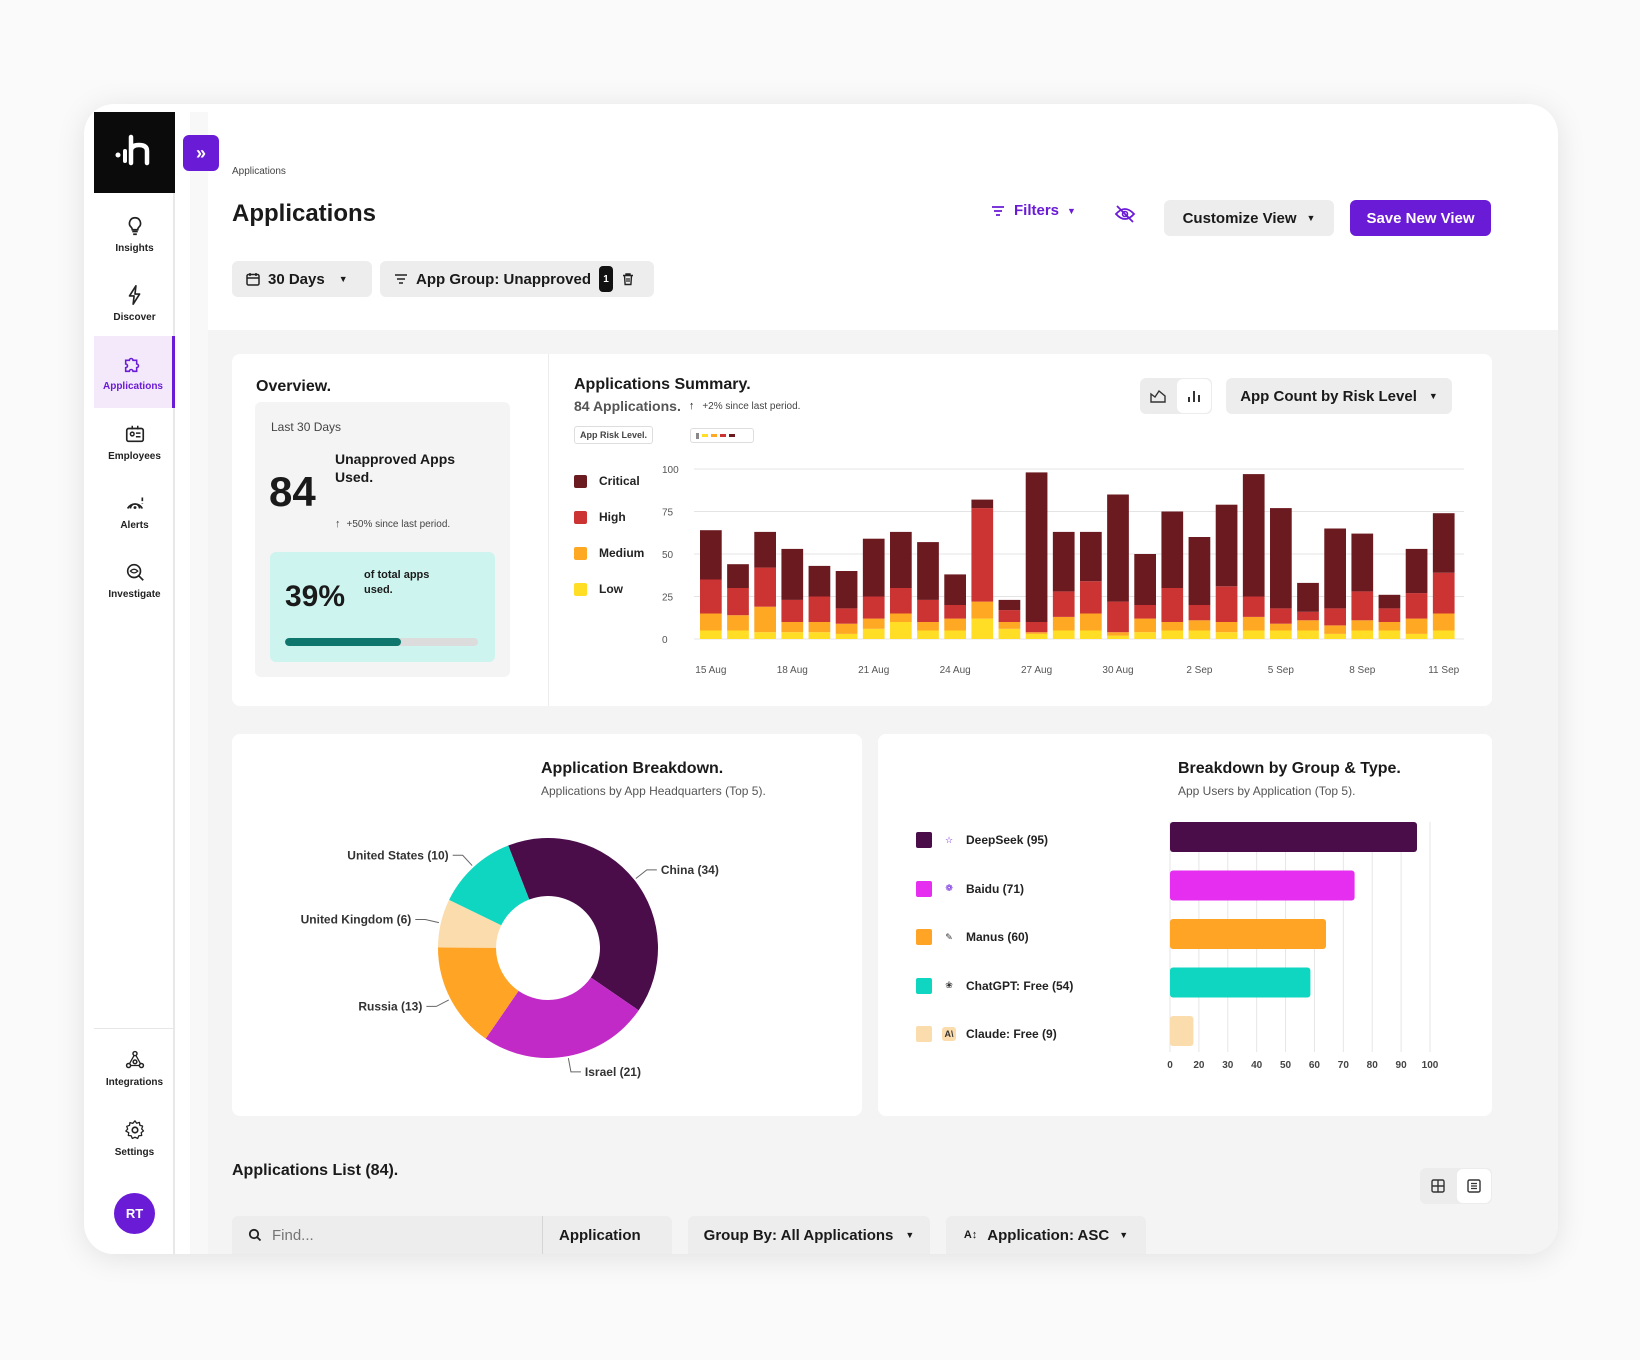  What do you see at coordinates (998, 210) in the screenshot?
I see `filter-icon` at bounding box center [998, 210].